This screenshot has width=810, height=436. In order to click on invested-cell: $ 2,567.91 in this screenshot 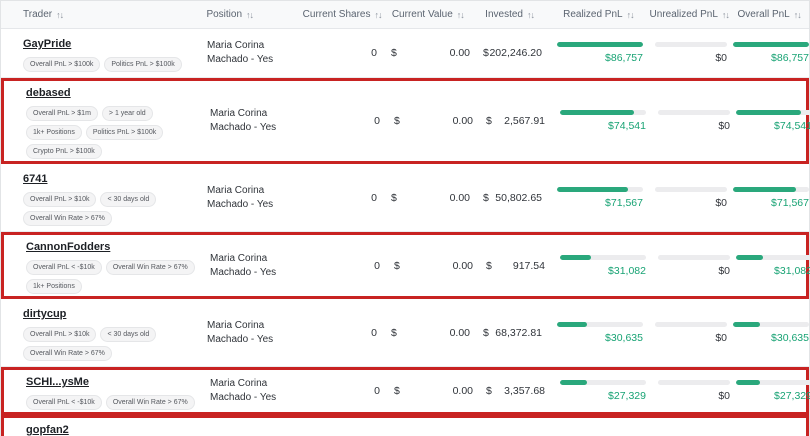, I will do `click(514, 121)`.